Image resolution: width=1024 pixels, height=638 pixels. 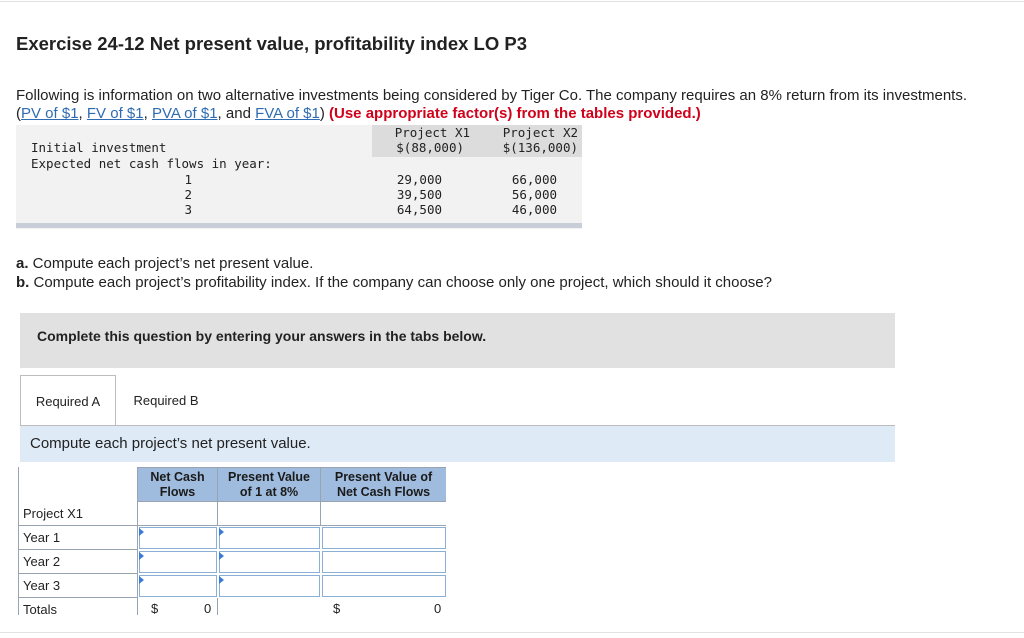 What do you see at coordinates (99, 147) in the screenshot?
I see `initial-investment-label: Initial investment` at bounding box center [99, 147].